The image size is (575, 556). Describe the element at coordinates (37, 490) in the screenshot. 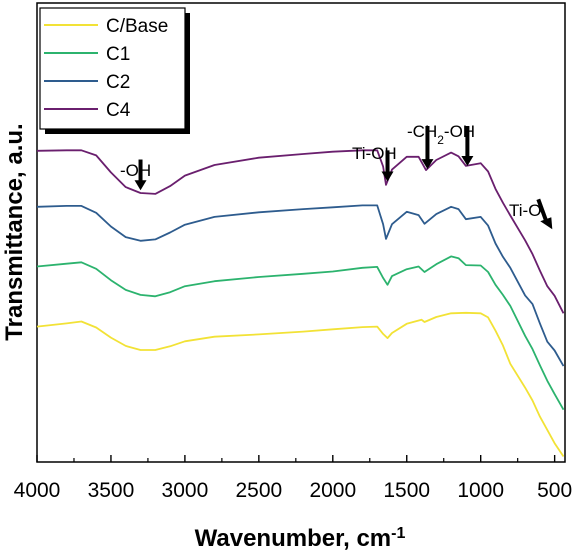

I see `x-tick-label-4000: 4000` at that location.